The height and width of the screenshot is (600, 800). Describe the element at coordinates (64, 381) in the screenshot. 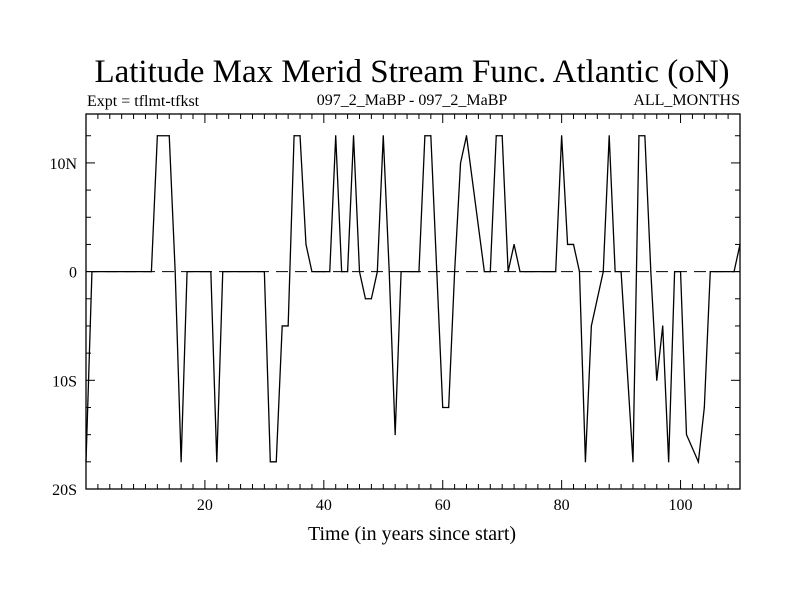

I see `y-tick-label: 10S` at that location.